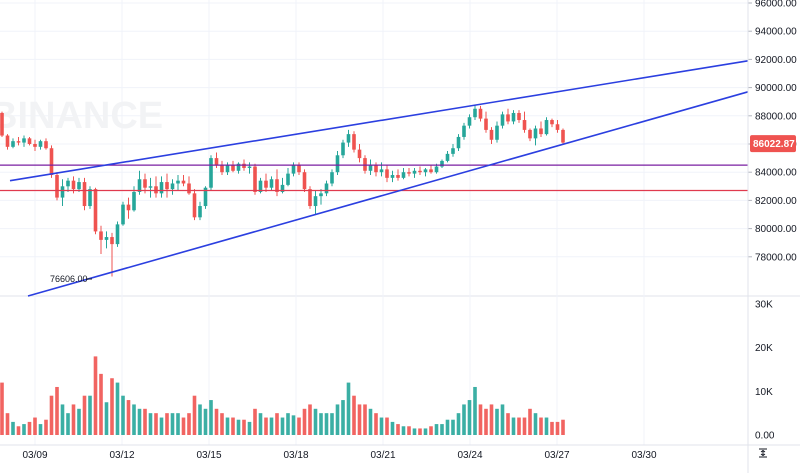 The width and height of the screenshot is (800, 473). Describe the element at coordinates (763, 453) in the screenshot. I see `axis-settings-icon` at that location.